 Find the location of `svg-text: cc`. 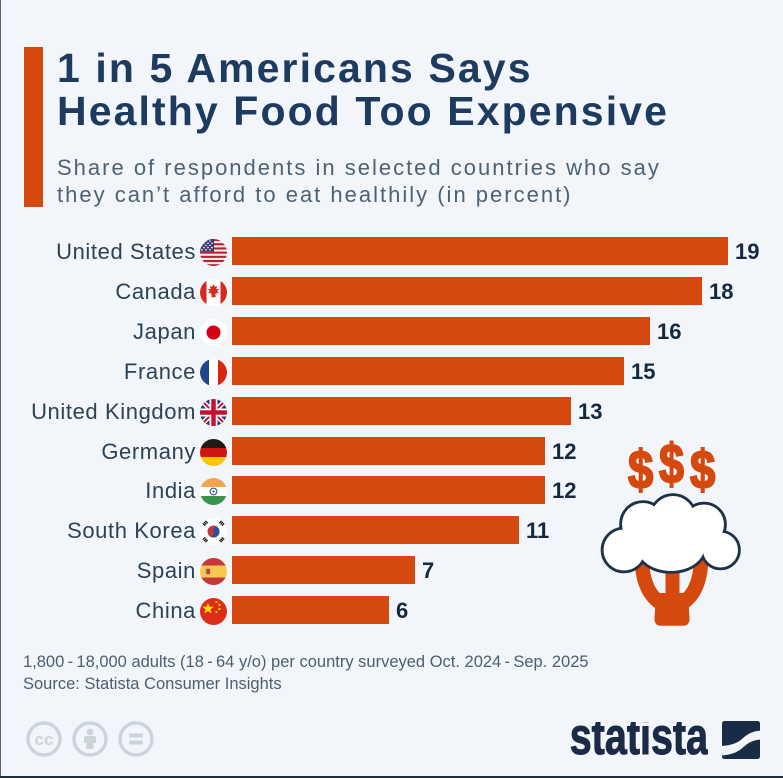

svg-text: cc is located at coordinates (44, 739).